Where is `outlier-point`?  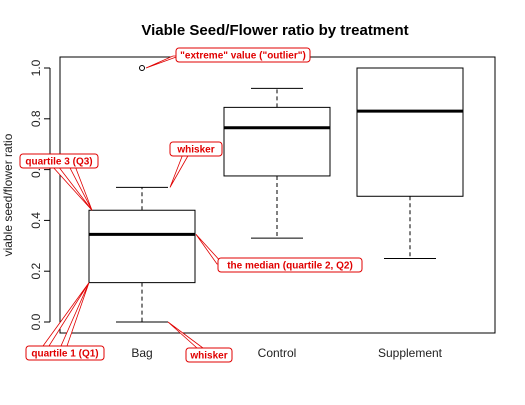
outlier-point is located at coordinates (142, 68).